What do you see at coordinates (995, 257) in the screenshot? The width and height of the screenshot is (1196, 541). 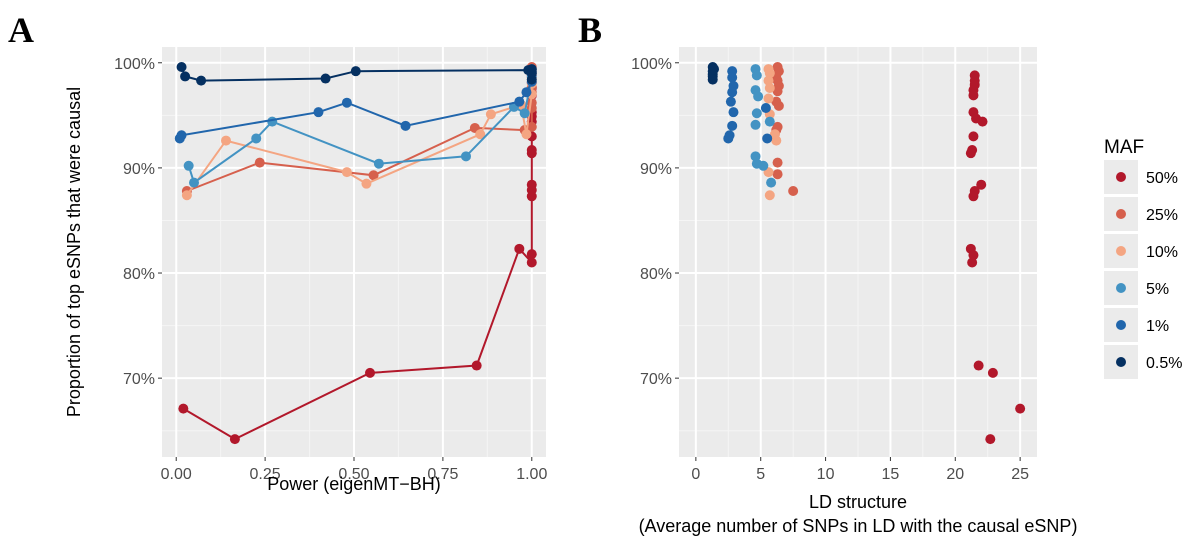 I see `panel-b-series-maf-50pct` at bounding box center [995, 257].